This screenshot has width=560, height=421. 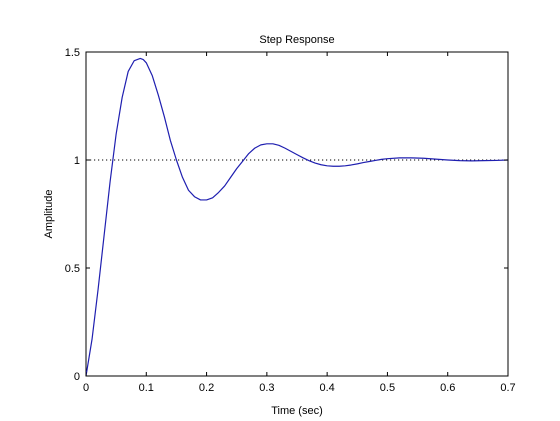 I want to click on chart-title: Step Response, so click(x=296, y=40).